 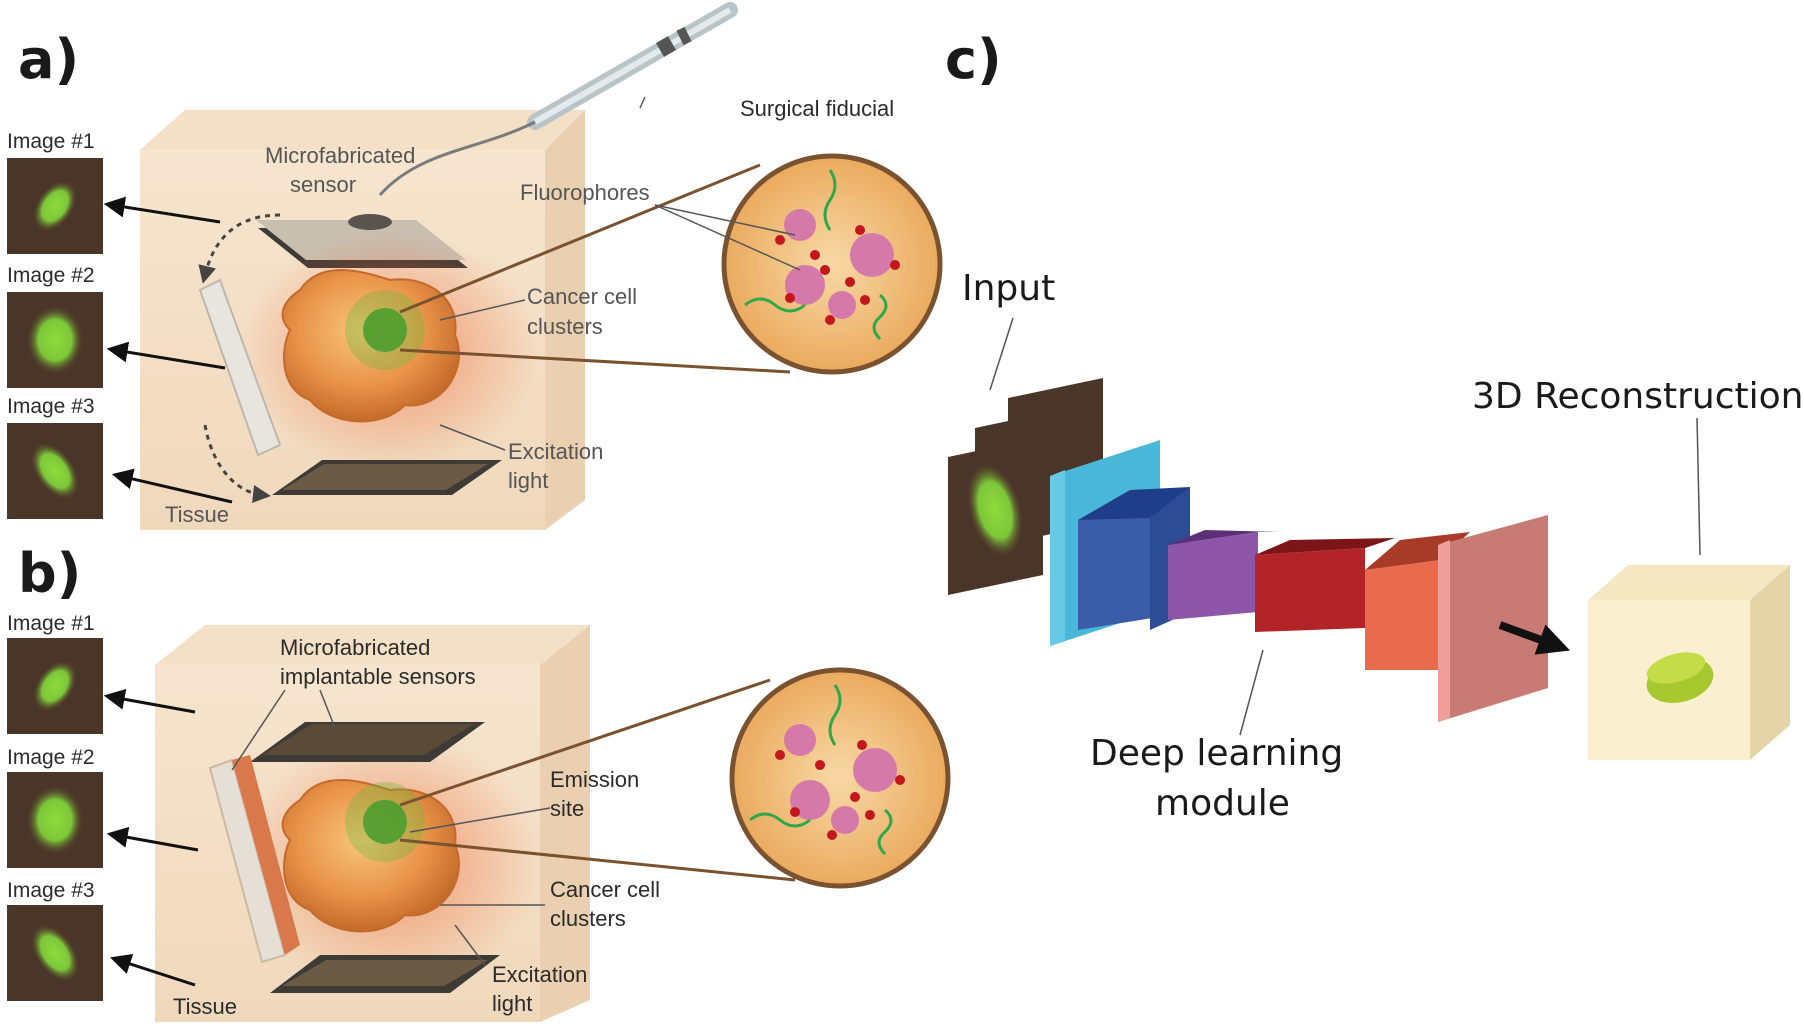 I want to click on image-1-label-a: Image #1, so click(x=51, y=141).